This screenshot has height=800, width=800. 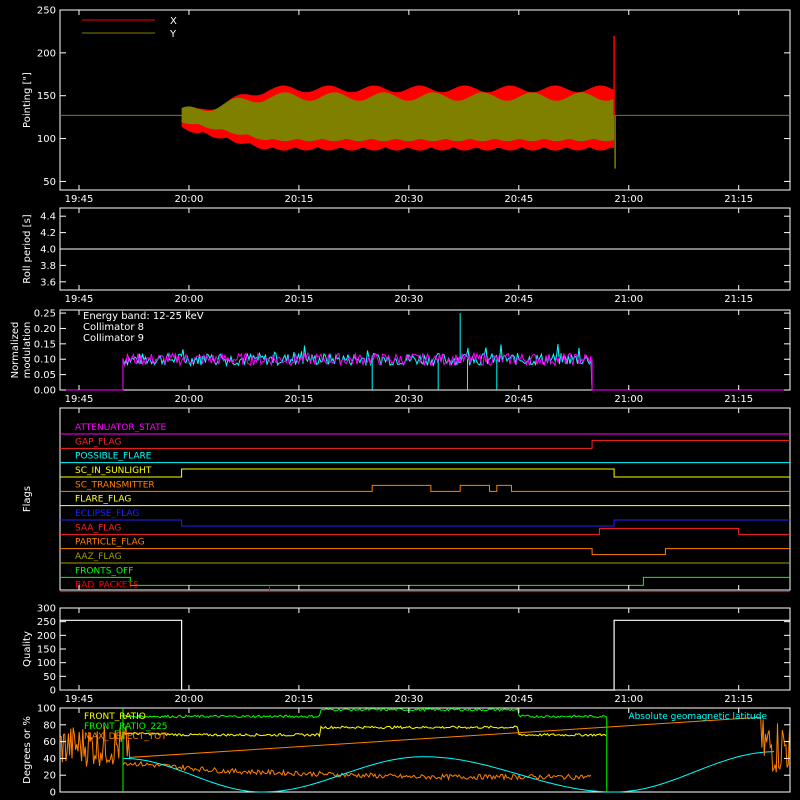 What do you see at coordinates (113, 338) in the screenshot?
I see `modulation-legend-label: Collimator 9` at bounding box center [113, 338].